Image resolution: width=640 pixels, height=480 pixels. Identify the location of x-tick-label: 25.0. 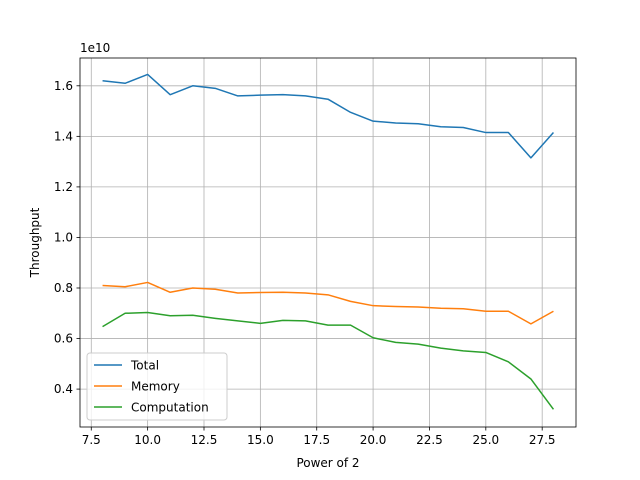
(485, 440).